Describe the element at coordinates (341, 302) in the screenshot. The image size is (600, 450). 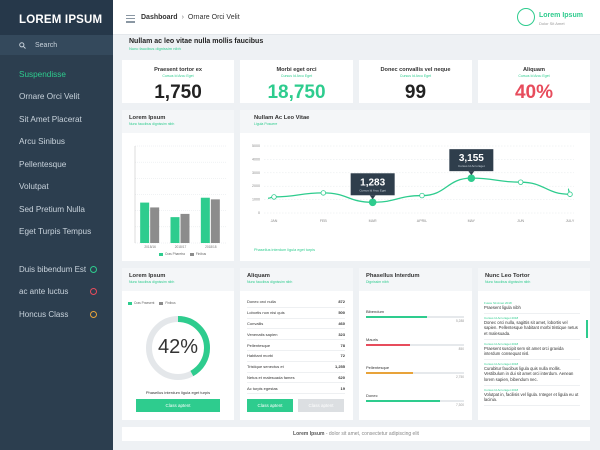
I see `list-item-value: 872` at that location.